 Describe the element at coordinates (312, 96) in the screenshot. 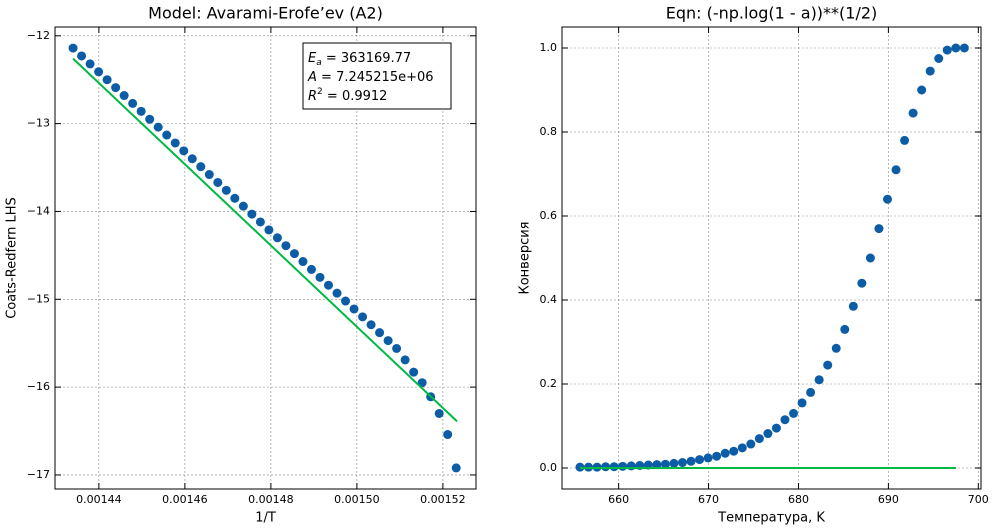

I see `annotation-symbol: R` at that location.